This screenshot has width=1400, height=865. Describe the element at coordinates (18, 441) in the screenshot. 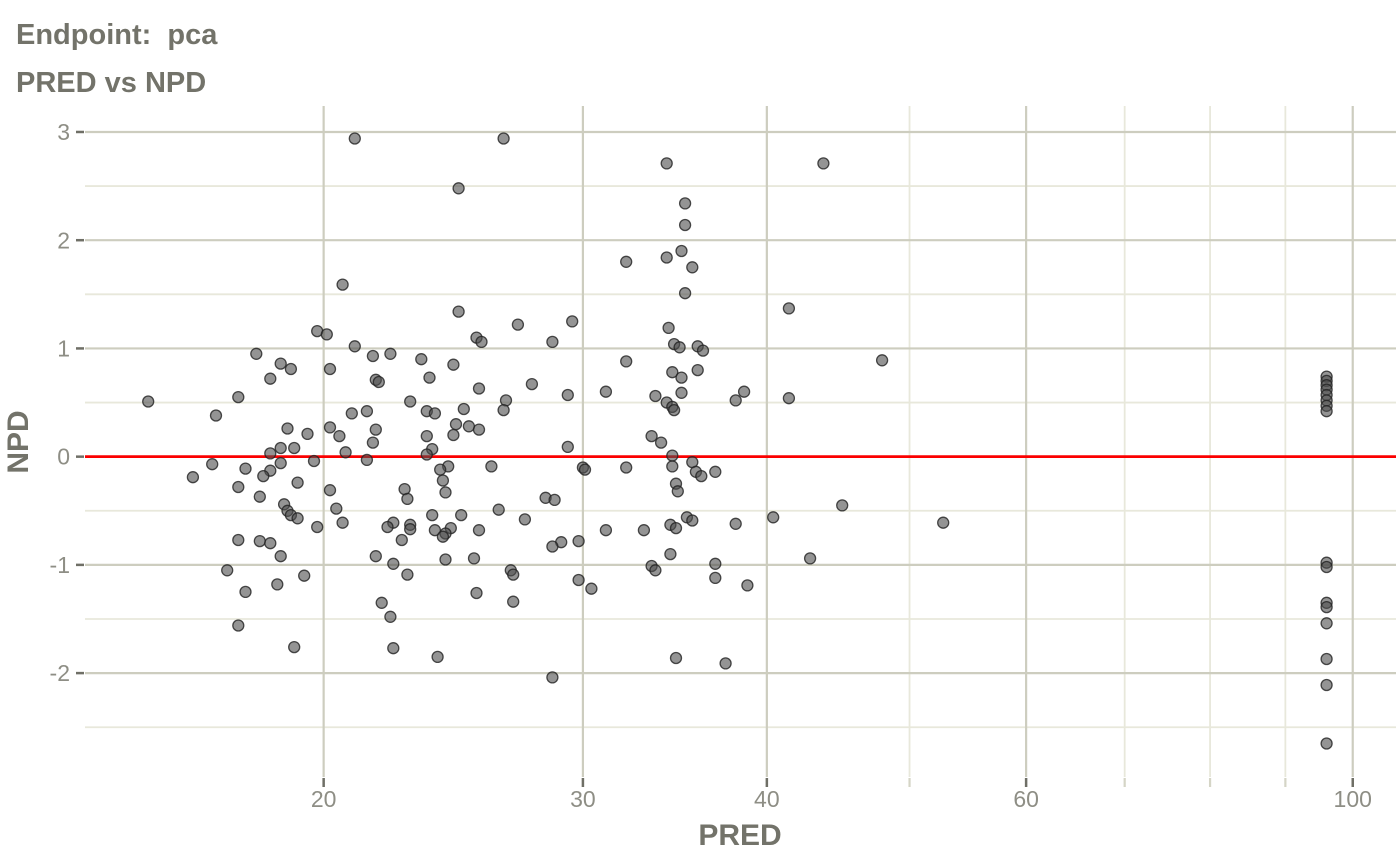

I see `y-axis-title: NPD` at that location.